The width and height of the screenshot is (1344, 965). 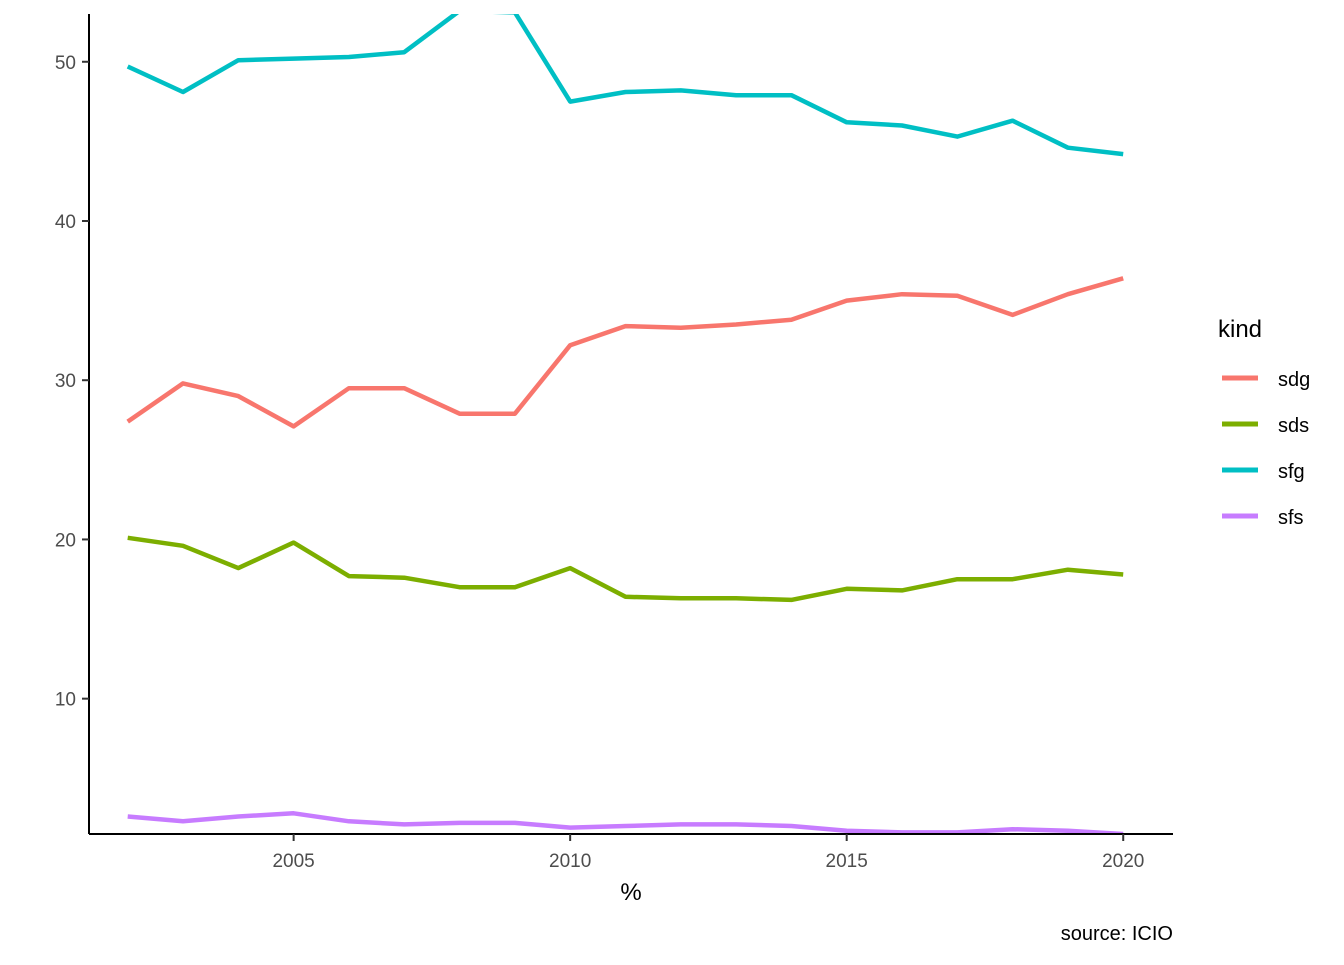 I want to click on y-tick-label: 50, so click(x=65, y=63).